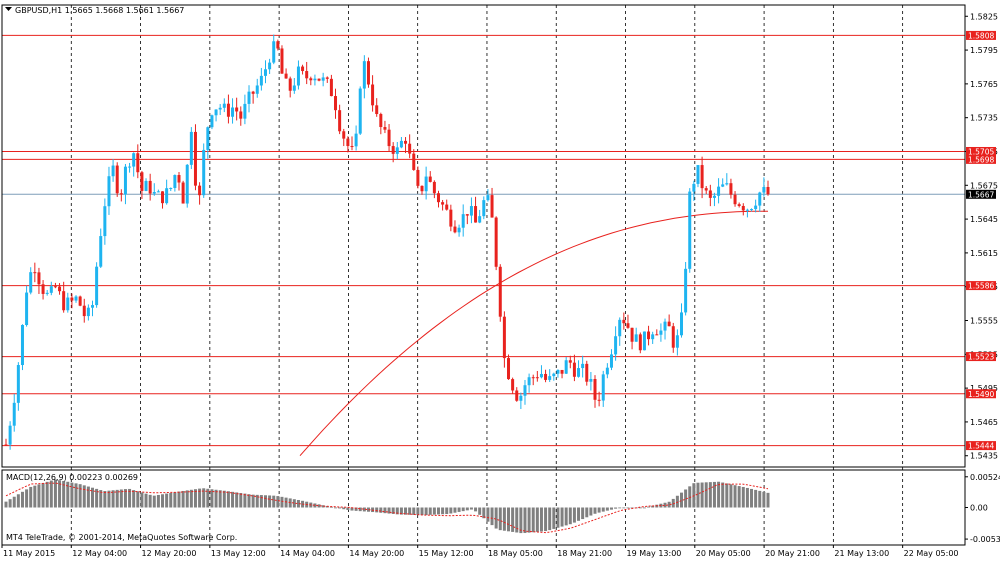 This screenshot has height=561, width=1000. I want to click on symbol-header: GBPUSD,H1 1.5665 1.5668 1.5661 1.5667, so click(99, 10).